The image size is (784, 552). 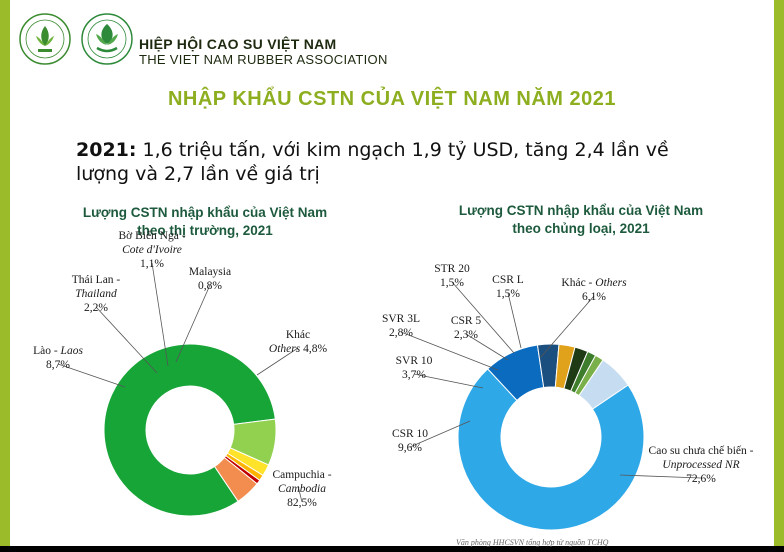 What do you see at coordinates (205, 230) in the screenshot?
I see `chart-title-market-line2: theo thị trường, 2021` at bounding box center [205, 230].